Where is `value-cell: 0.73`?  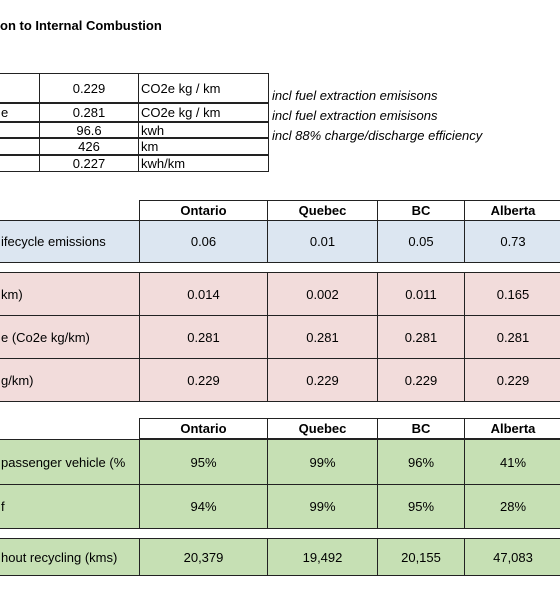 value-cell: 0.73 is located at coordinates (512, 241).